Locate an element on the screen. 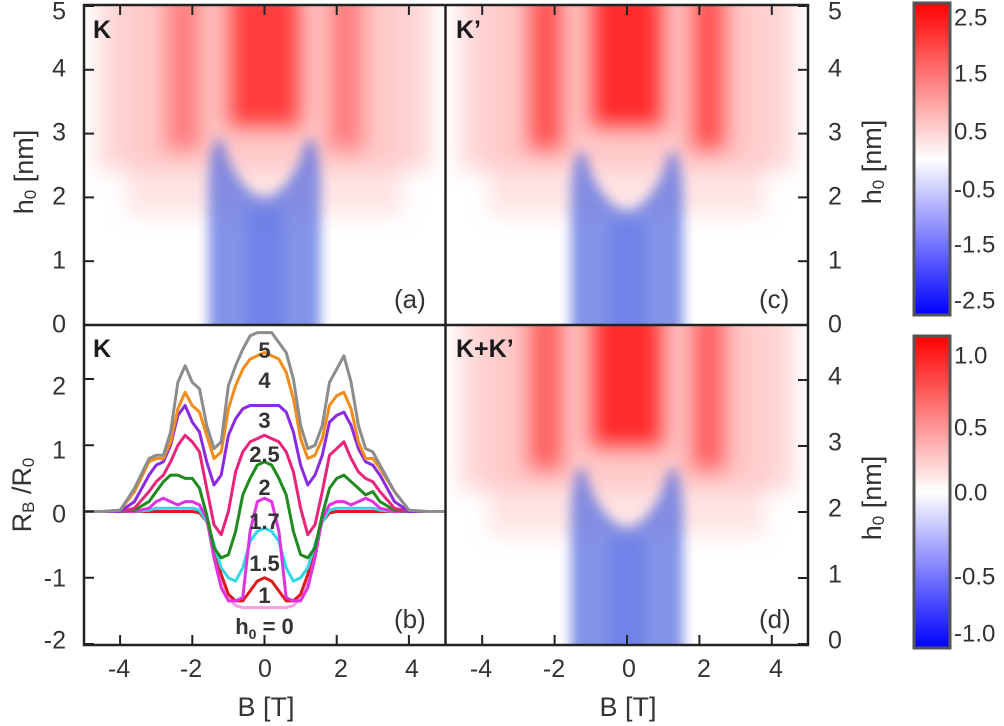 Image resolution: width=1004 pixels, height=726 pixels. x-tick-b-1: -2 is located at coordinates (191, 669).